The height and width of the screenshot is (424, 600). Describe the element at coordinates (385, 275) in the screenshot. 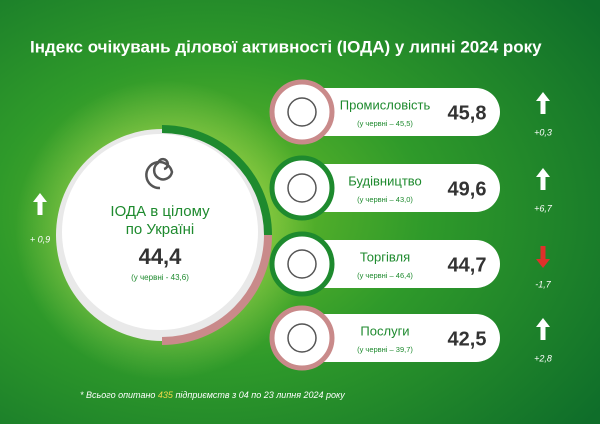

I see `sector-previous: (у червні – 46,4)` at that location.